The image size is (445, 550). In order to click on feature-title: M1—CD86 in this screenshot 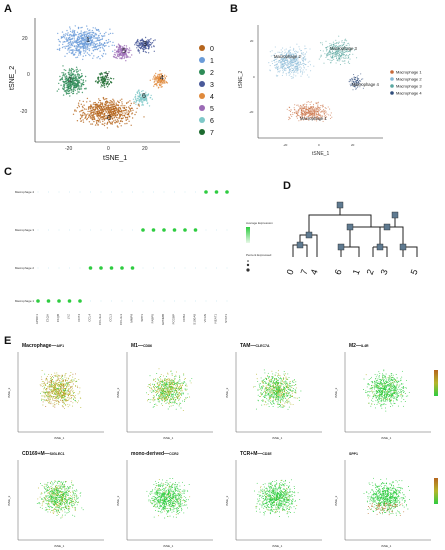, I will do `click(141, 346)`.